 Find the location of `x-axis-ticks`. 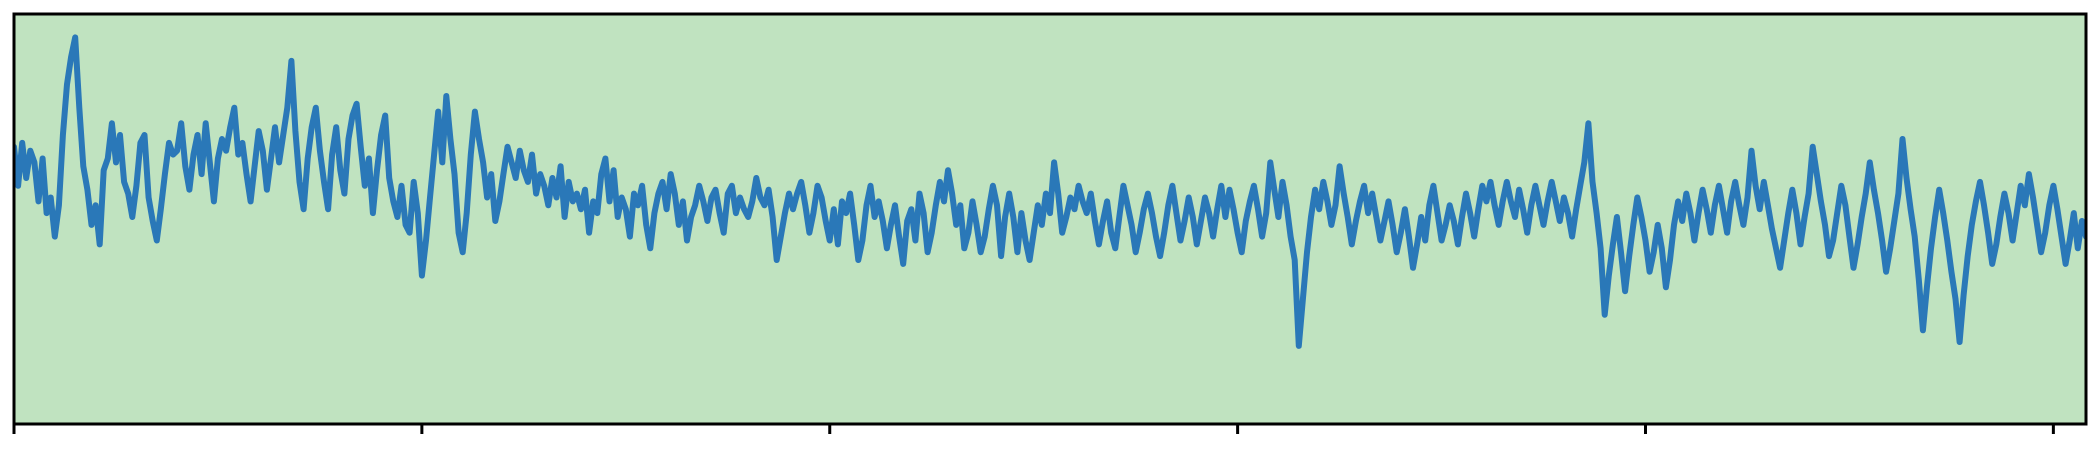

x-axis-ticks is located at coordinates (1033, 429).